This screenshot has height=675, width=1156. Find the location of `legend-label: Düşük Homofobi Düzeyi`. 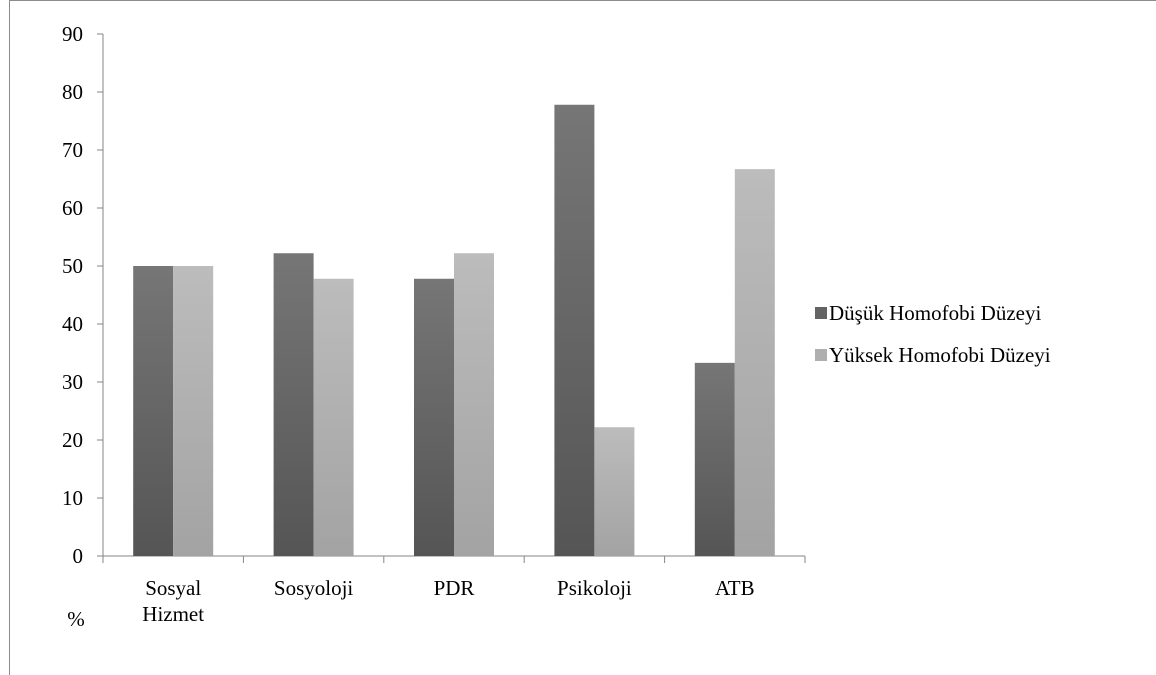

legend-label: Düşük Homofobi Düzeyi is located at coordinates (935, 313).